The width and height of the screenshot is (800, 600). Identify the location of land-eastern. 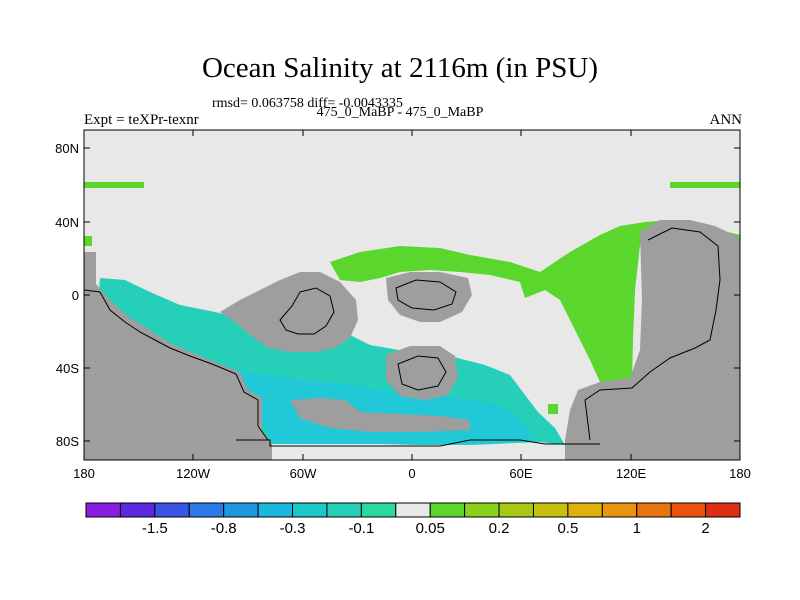
(652, 340).